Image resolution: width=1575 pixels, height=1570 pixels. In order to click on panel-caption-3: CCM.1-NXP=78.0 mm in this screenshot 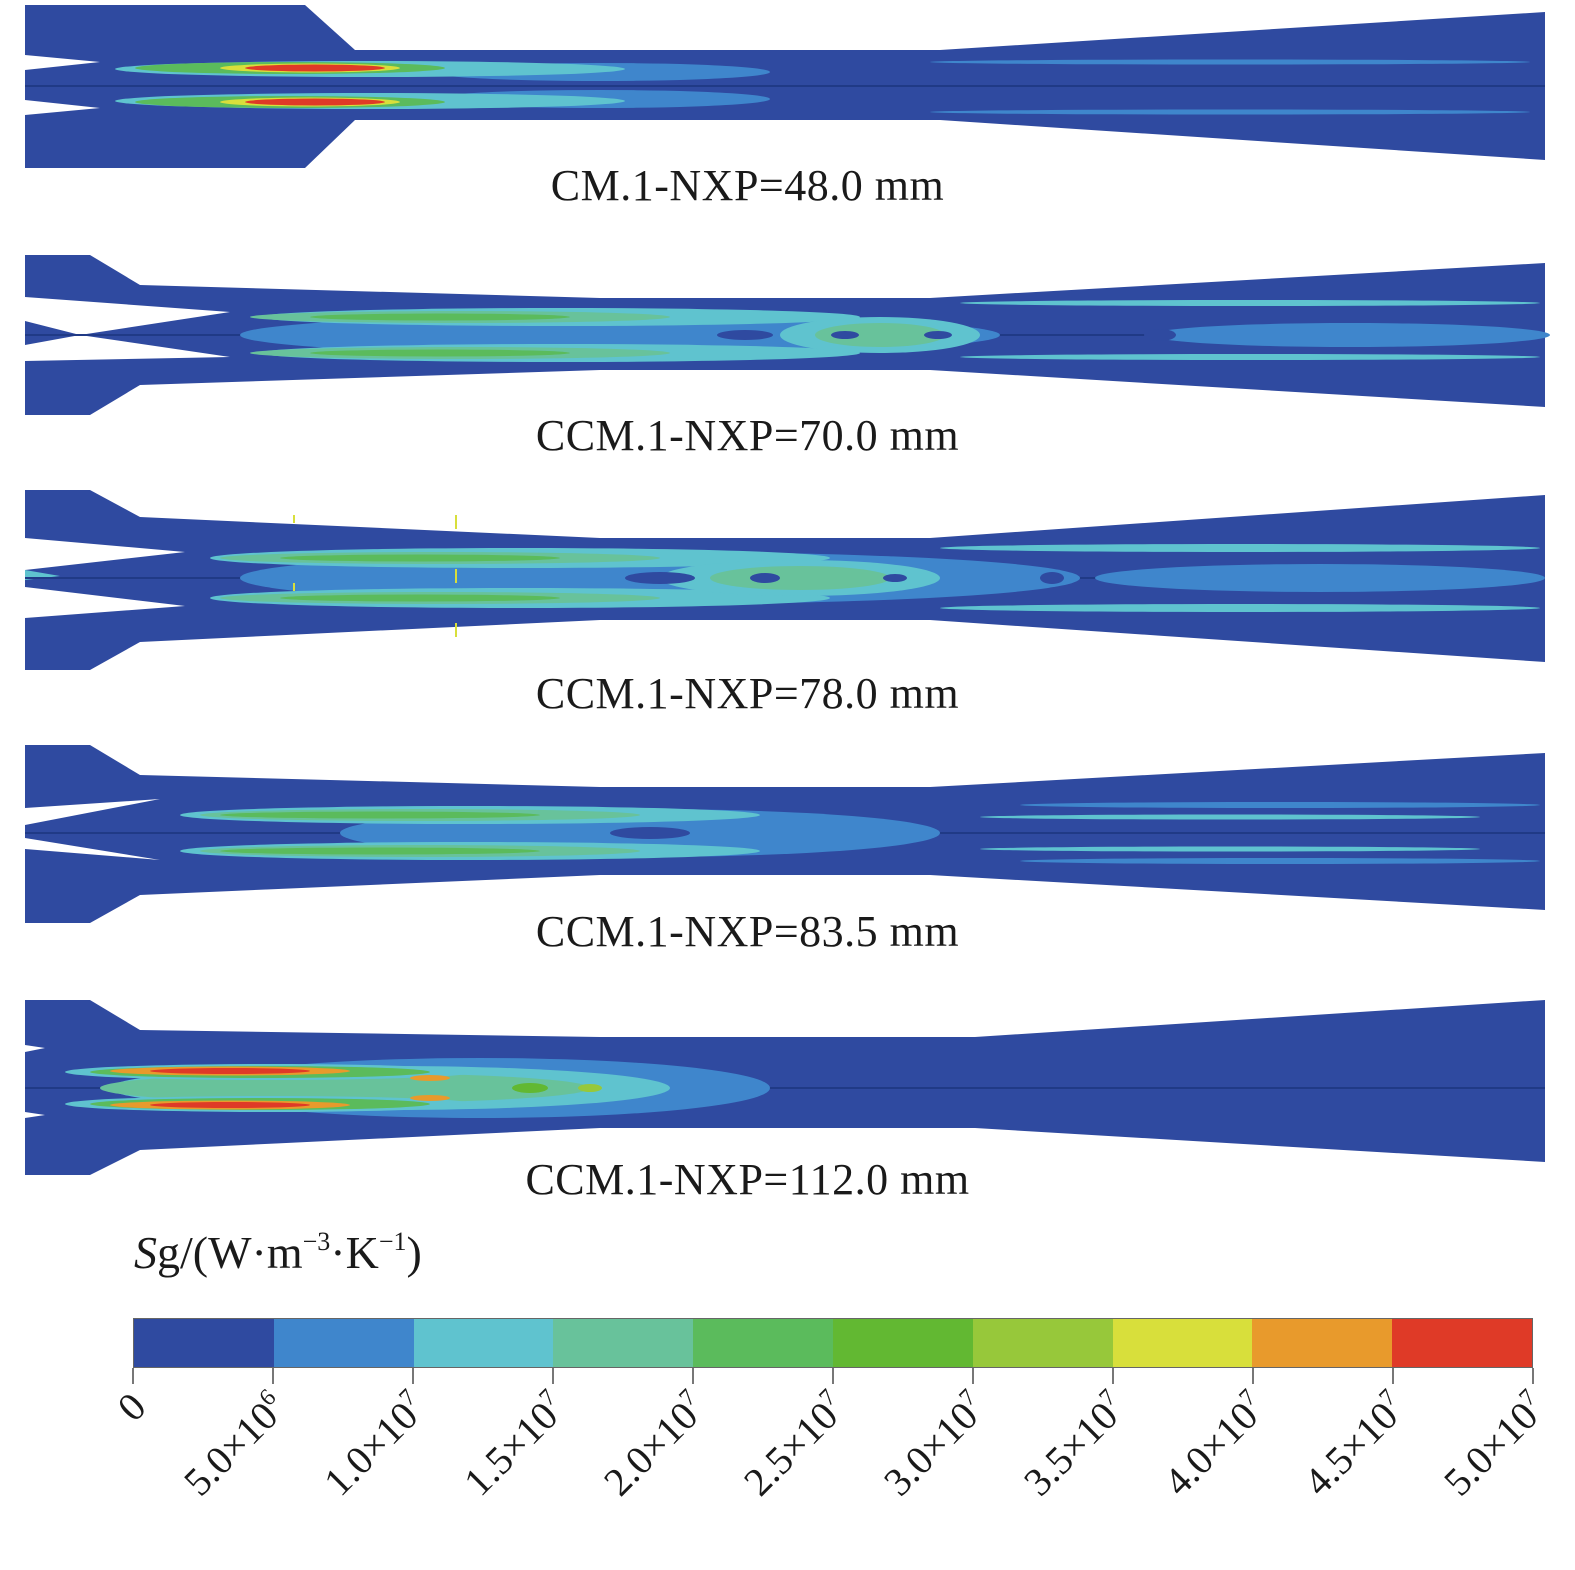, I will do `click(747, 693)`.